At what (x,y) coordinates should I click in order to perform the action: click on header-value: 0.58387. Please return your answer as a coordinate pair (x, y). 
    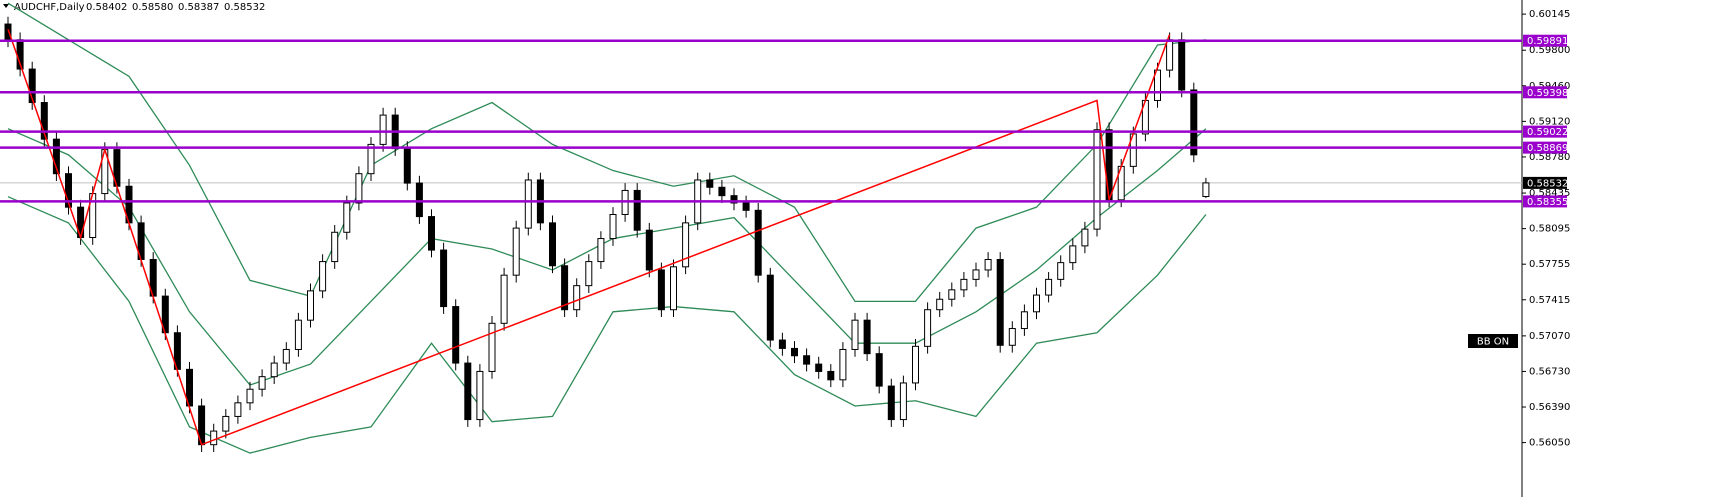
    Looking at the image, I should click on (198, 7).